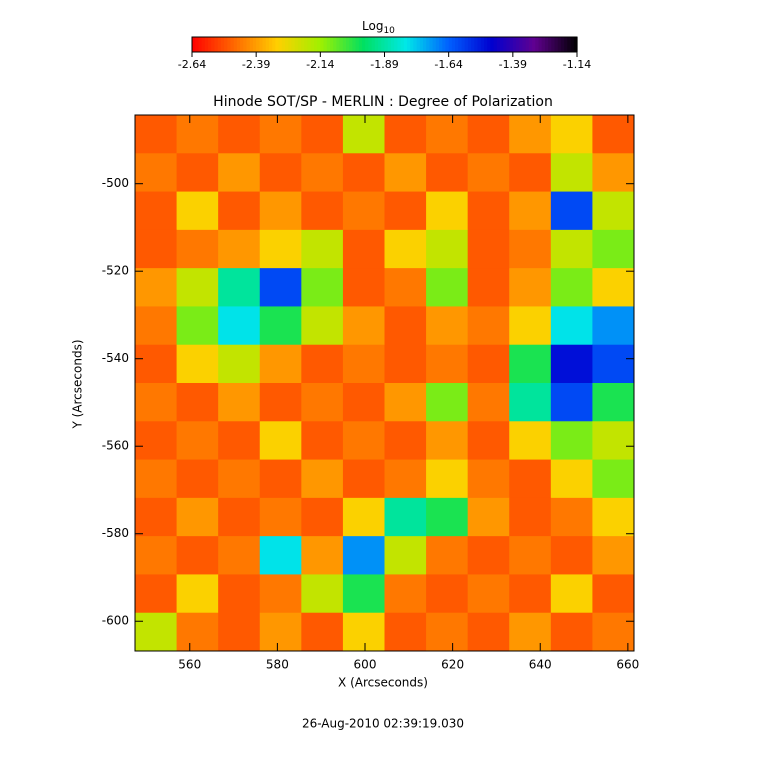 This screenshot has height=768, width=768. What do you see at coordinates (189, 665) in the screenshot?
I see `x-tick-label: 560` at bounding box center [189, 665].